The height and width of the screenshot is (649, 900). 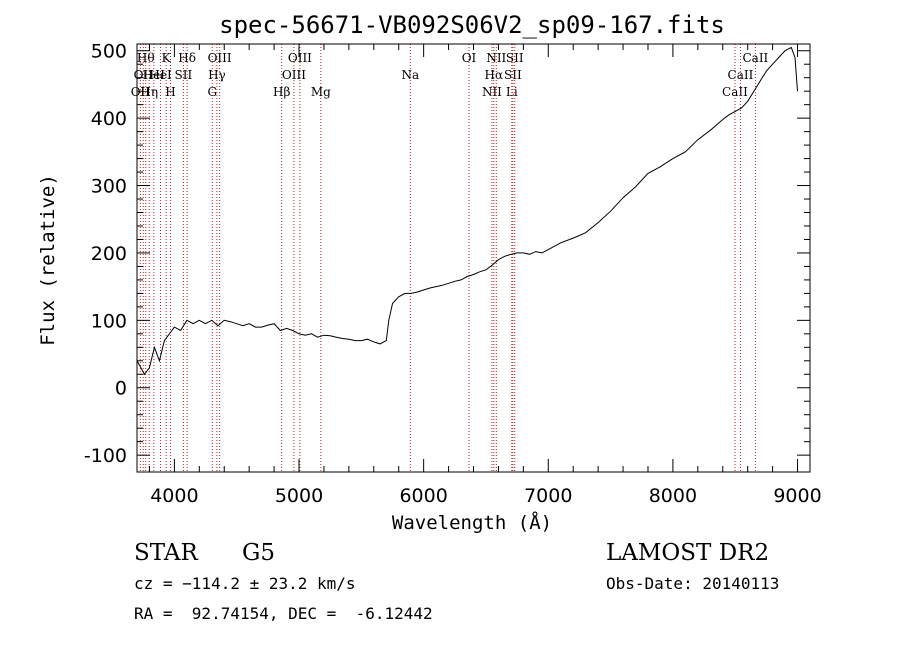 What do you see at coordinates (515, 58) in the screenshot?
I see `spectral-line-label-24: SII` at bounding box center [515, 58].